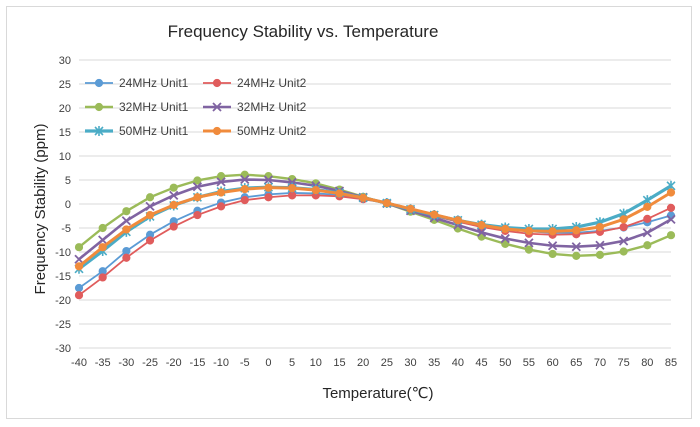 This screenshot has width=700, height=427. Describe the element at coordinates (481, 363) in the screenshot. I see `x-tick-label: 45` at that location.